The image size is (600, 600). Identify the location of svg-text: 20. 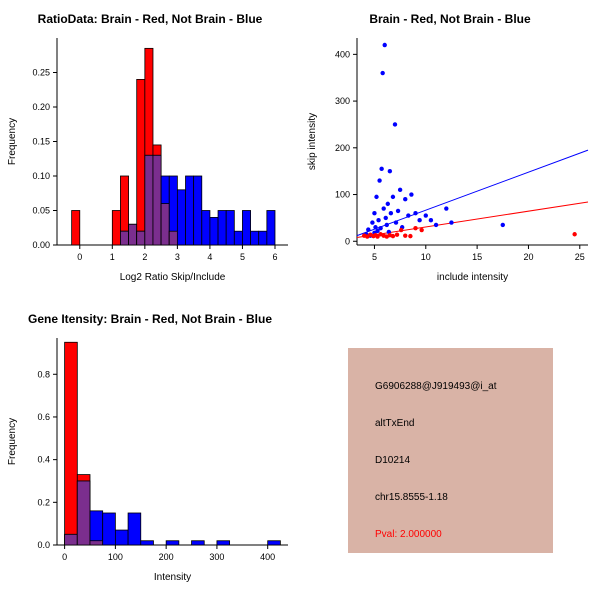
(528, 257).